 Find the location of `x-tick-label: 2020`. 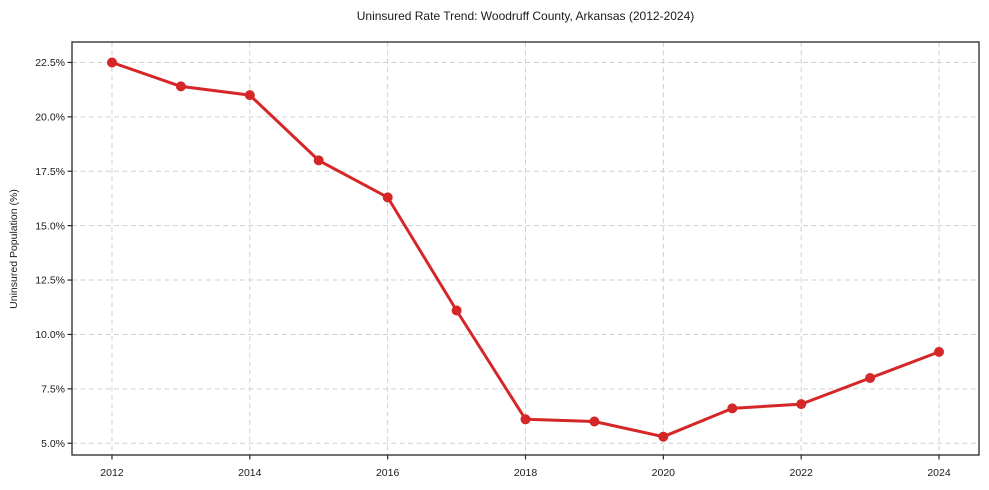

x-tick-label: 2020 is located at coordinates (664, 473).